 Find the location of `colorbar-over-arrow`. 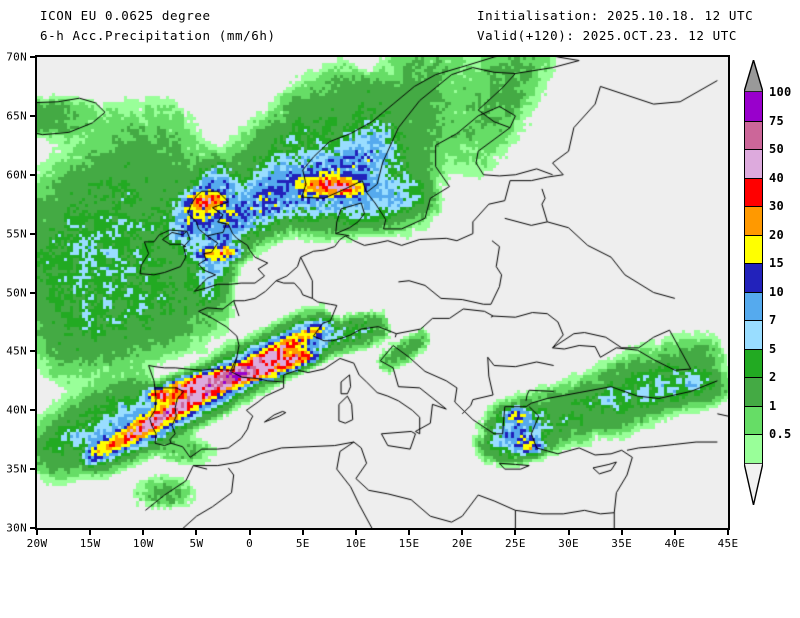

colorbar-over-arrow is located at coordinates (753, 76).